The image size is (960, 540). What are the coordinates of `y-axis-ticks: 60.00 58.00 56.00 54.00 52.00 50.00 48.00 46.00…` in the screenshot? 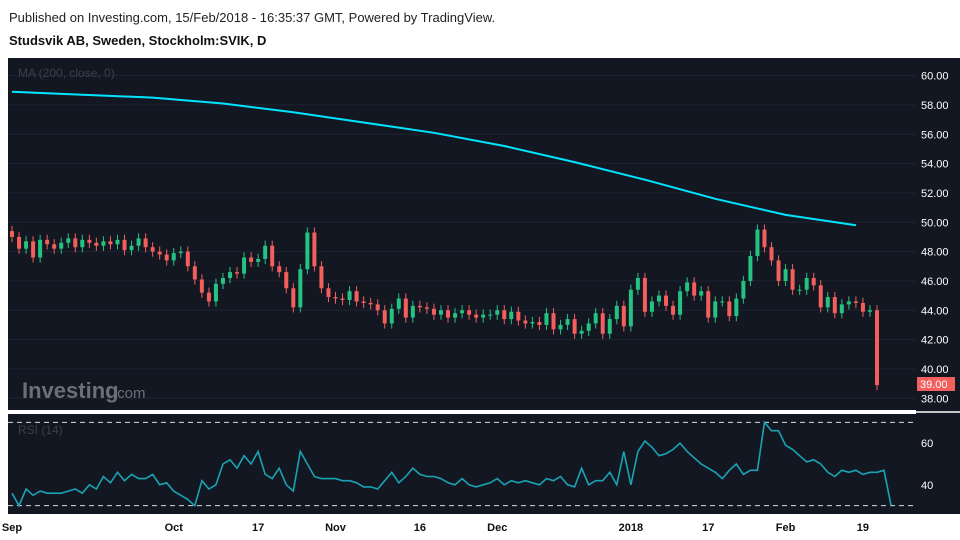 It's located at (935, 238).